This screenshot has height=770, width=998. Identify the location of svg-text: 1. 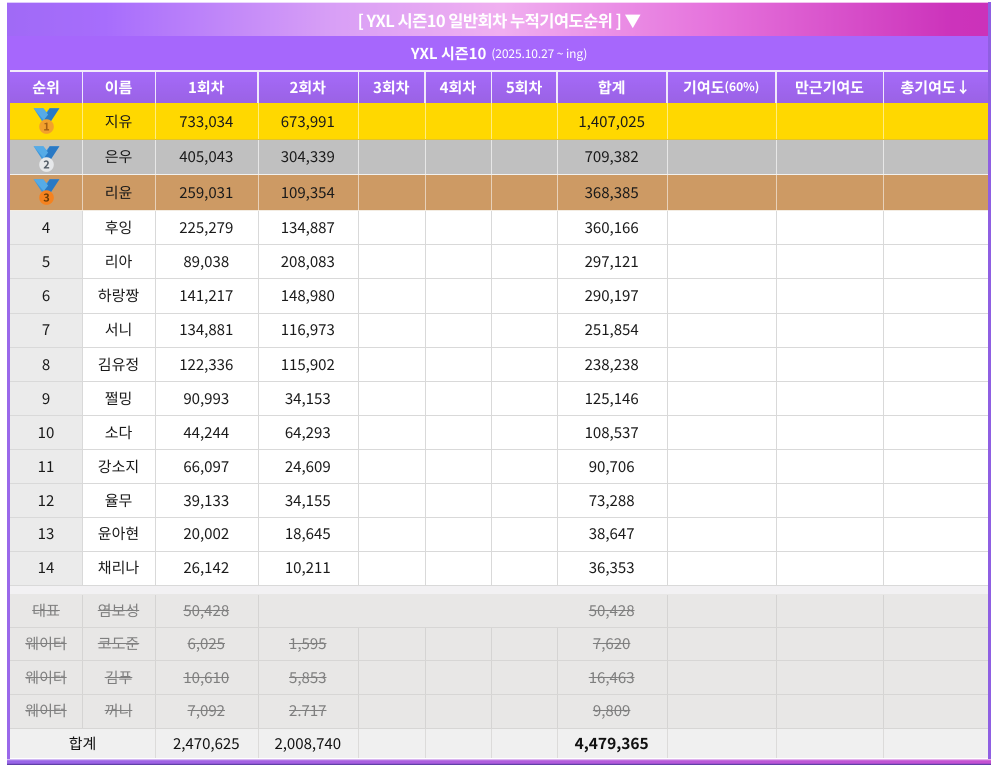
(46, 127).